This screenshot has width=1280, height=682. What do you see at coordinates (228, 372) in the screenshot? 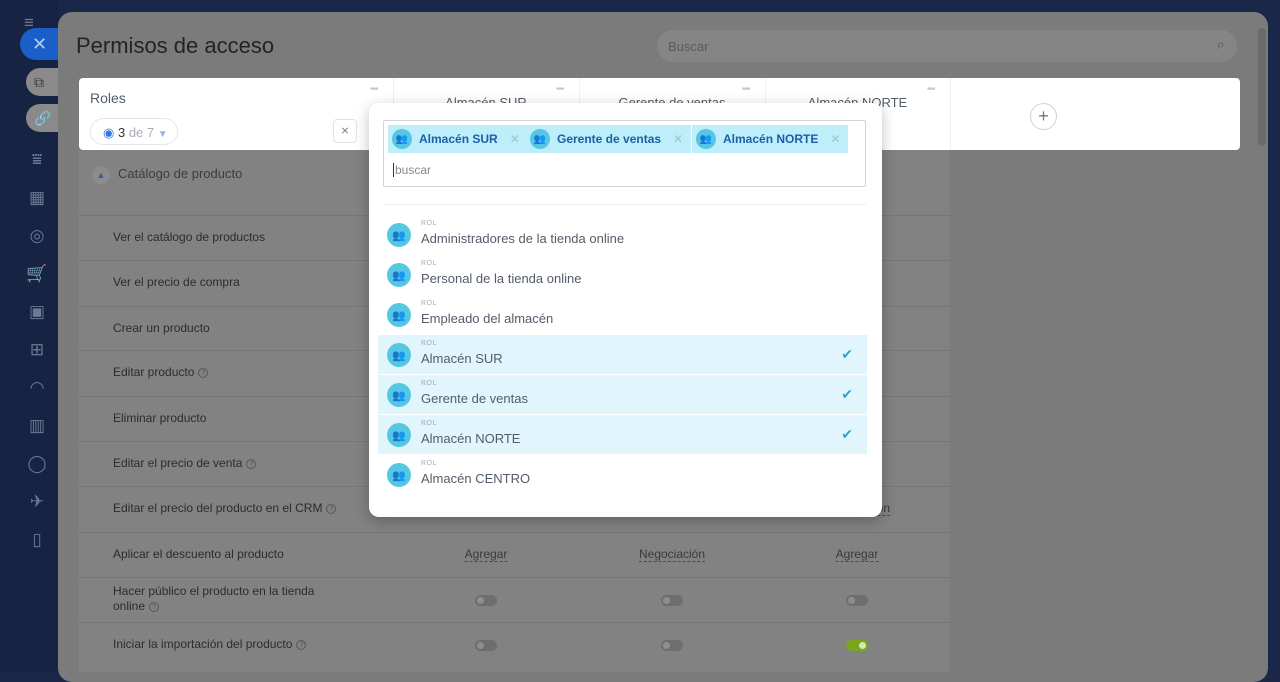
I see `permission-label: Editar producto?` at bounding box center [228, 372].